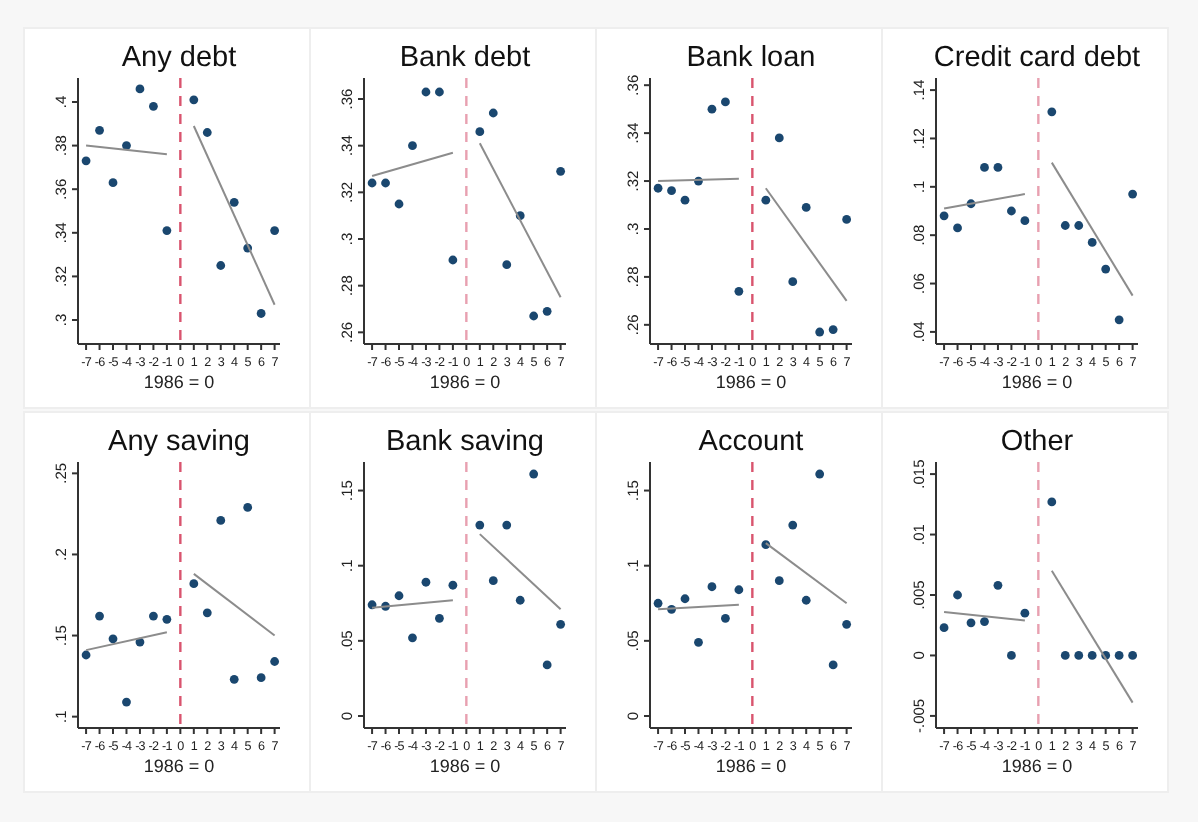  I want to click on chart-title: Credit card debt, so click(1037, 58).